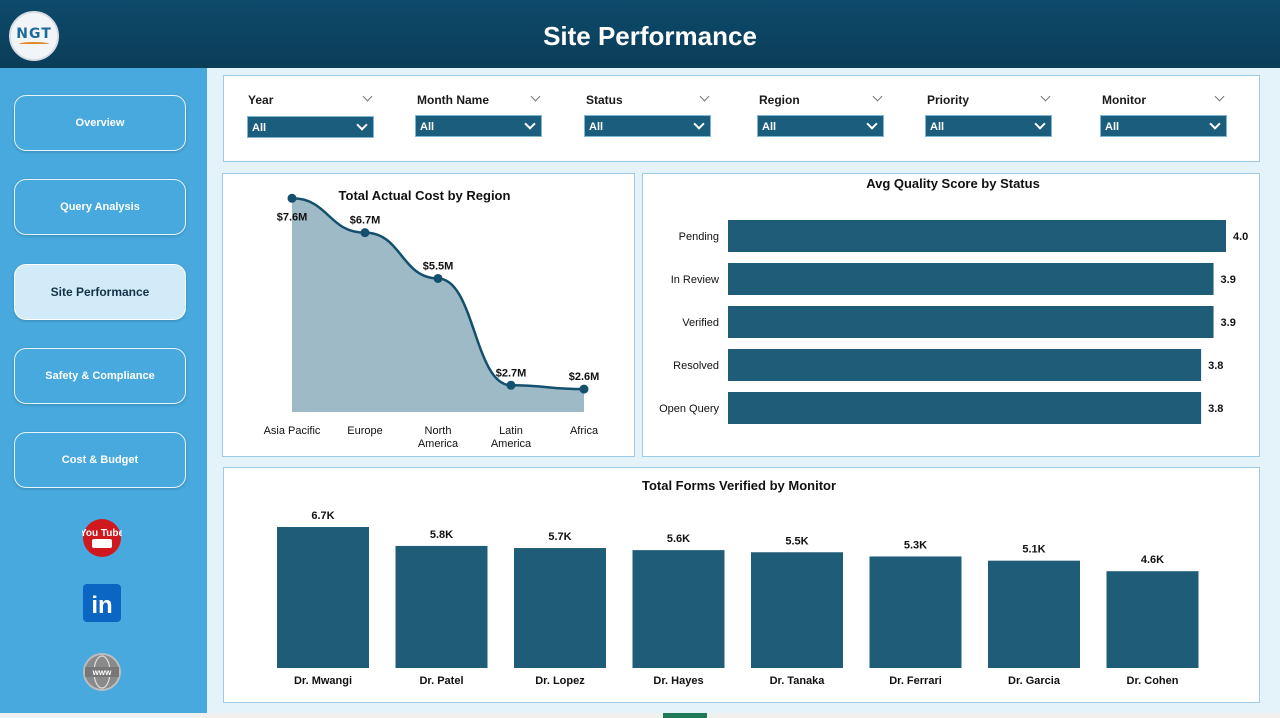 This screenshot has width=1280, height=718. What do you see at coordinates (650, 36) in the screenshot?
I see `page-title: Site Performance` at bounding box center [650, 36].